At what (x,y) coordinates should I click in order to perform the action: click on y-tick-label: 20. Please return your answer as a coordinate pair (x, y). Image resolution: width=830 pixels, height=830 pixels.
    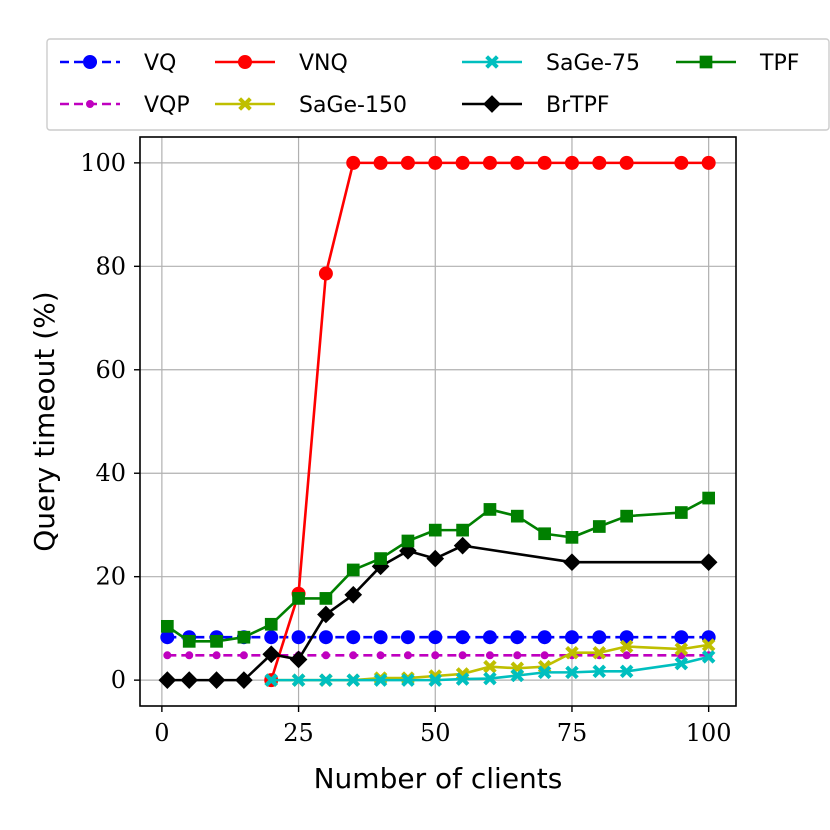
    Looking at the image, I should click on (110, 577).